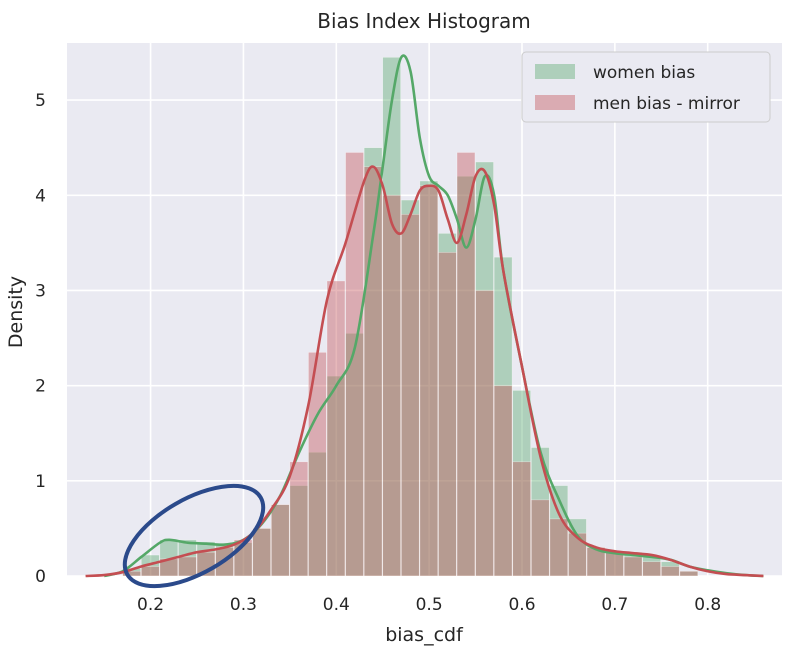  What do you see at coordinates (423, 21) in the screenshot?
I see `chart-title: Bias Index Histogram` at bounding box center [423, 21].